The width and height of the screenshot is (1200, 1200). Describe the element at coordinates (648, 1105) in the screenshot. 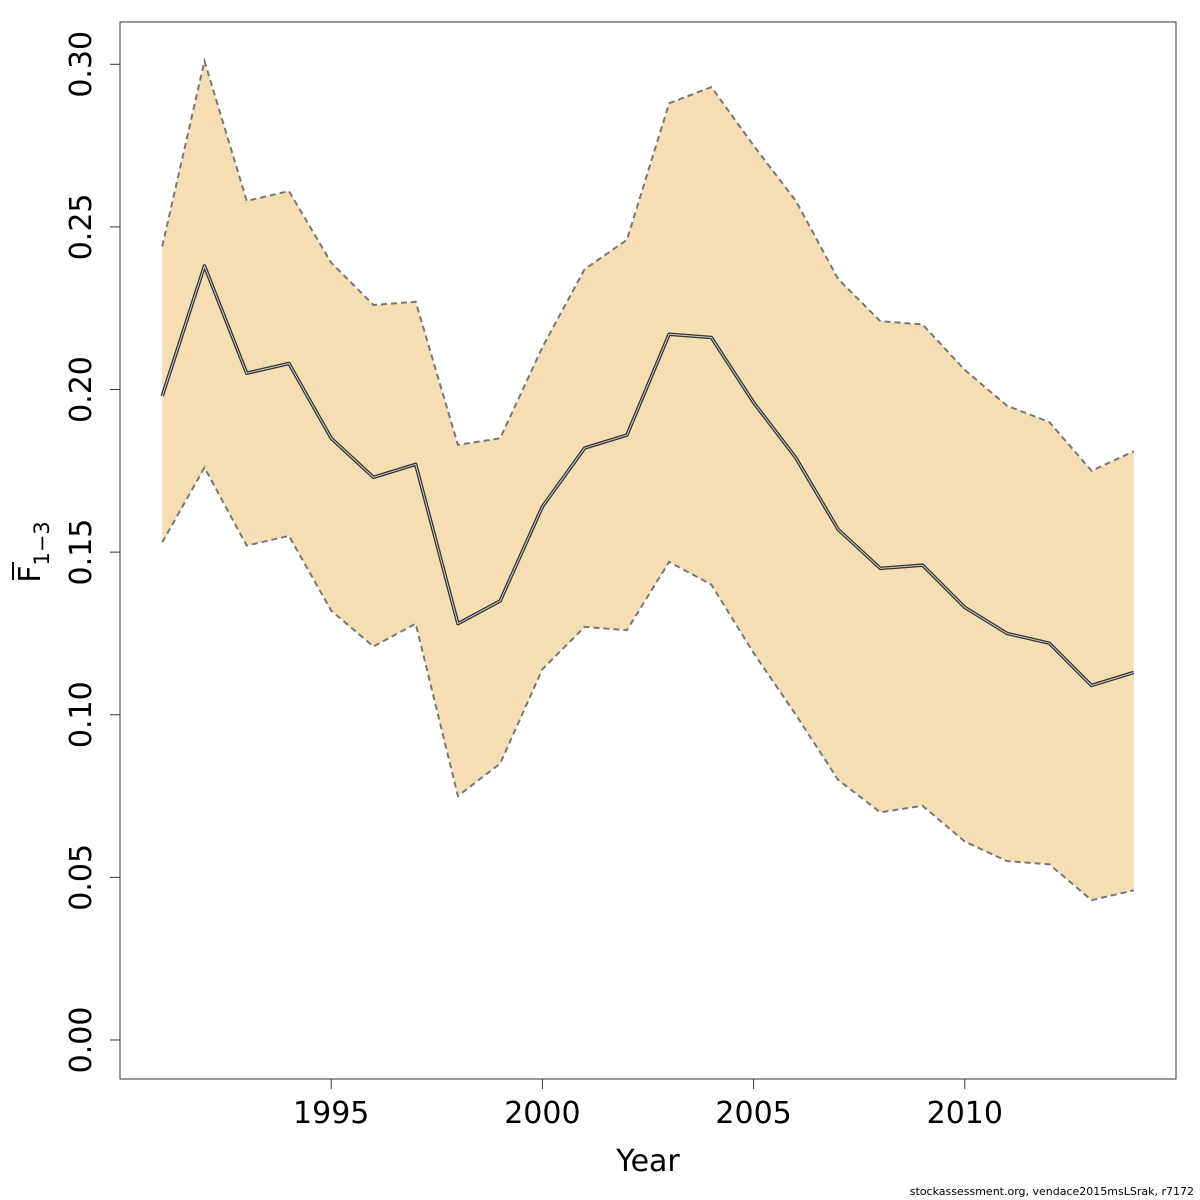

I see `x-axis: 1995 2000 2005 2010` at that location.